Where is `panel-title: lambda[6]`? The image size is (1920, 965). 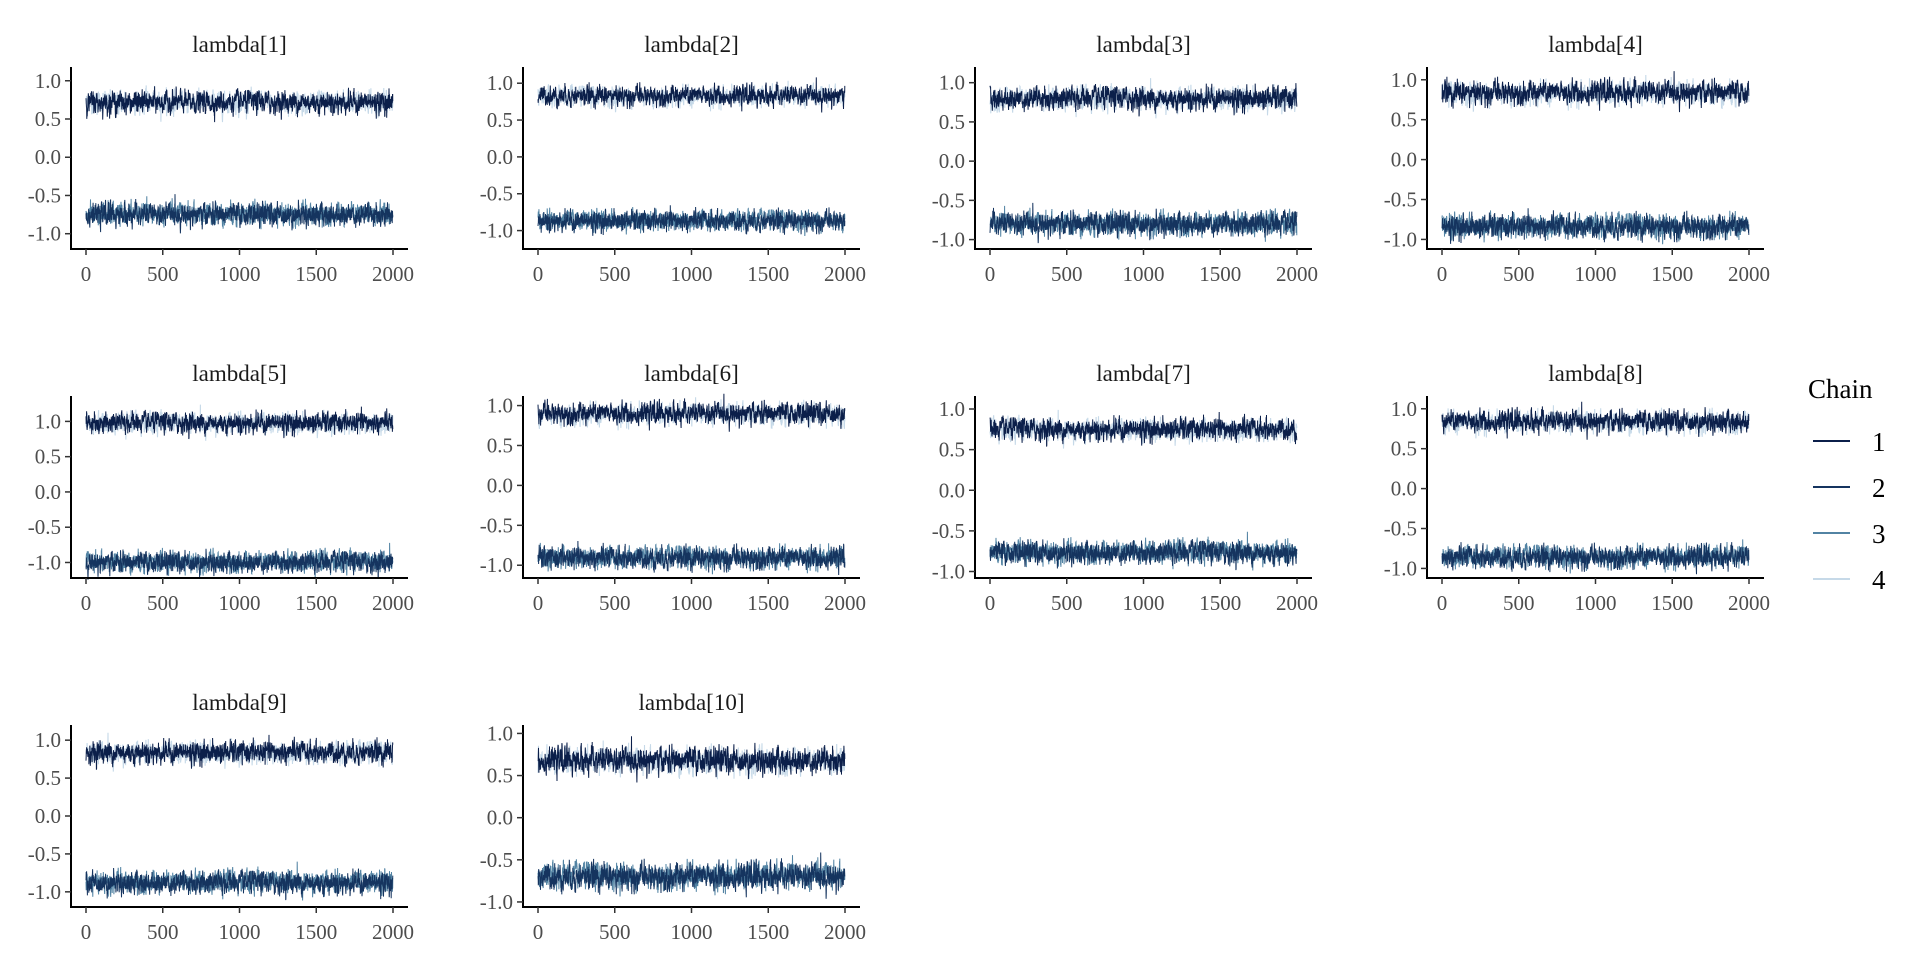
panel-title: lambda[6] is located at coordinates (691, 373).